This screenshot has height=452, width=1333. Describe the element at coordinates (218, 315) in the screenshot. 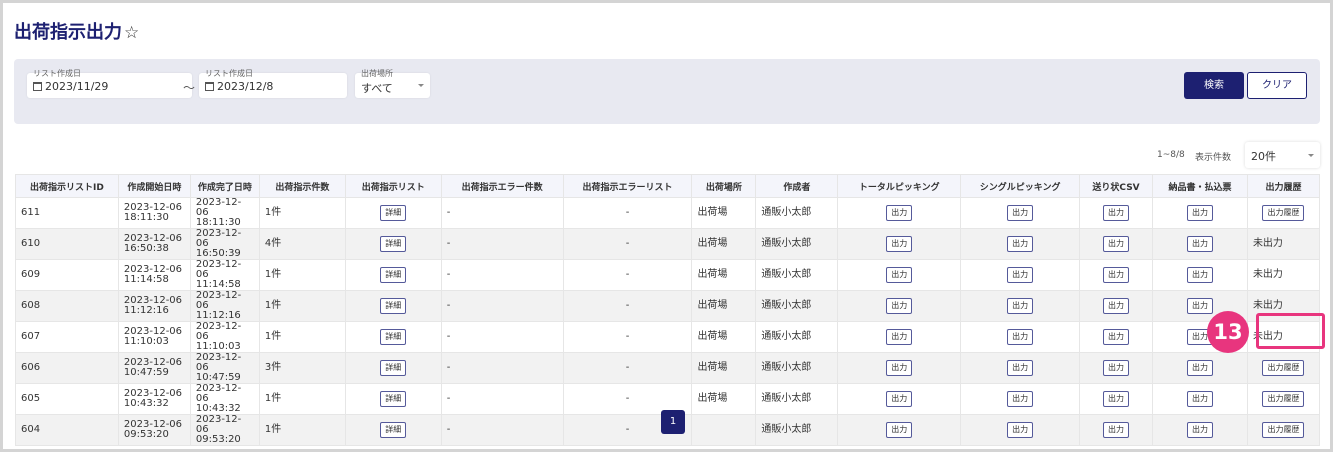

I see `end-time: 11:12:16` at that location.